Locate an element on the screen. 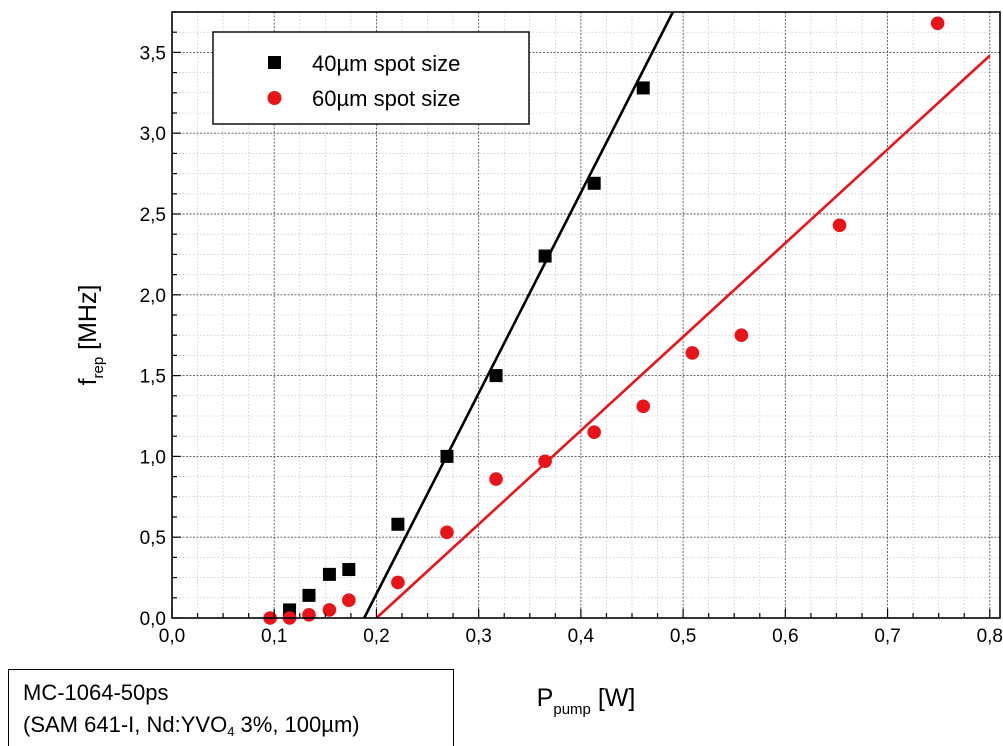  y-axis-title: frep [MHz] is located at coordinates (90, 335).